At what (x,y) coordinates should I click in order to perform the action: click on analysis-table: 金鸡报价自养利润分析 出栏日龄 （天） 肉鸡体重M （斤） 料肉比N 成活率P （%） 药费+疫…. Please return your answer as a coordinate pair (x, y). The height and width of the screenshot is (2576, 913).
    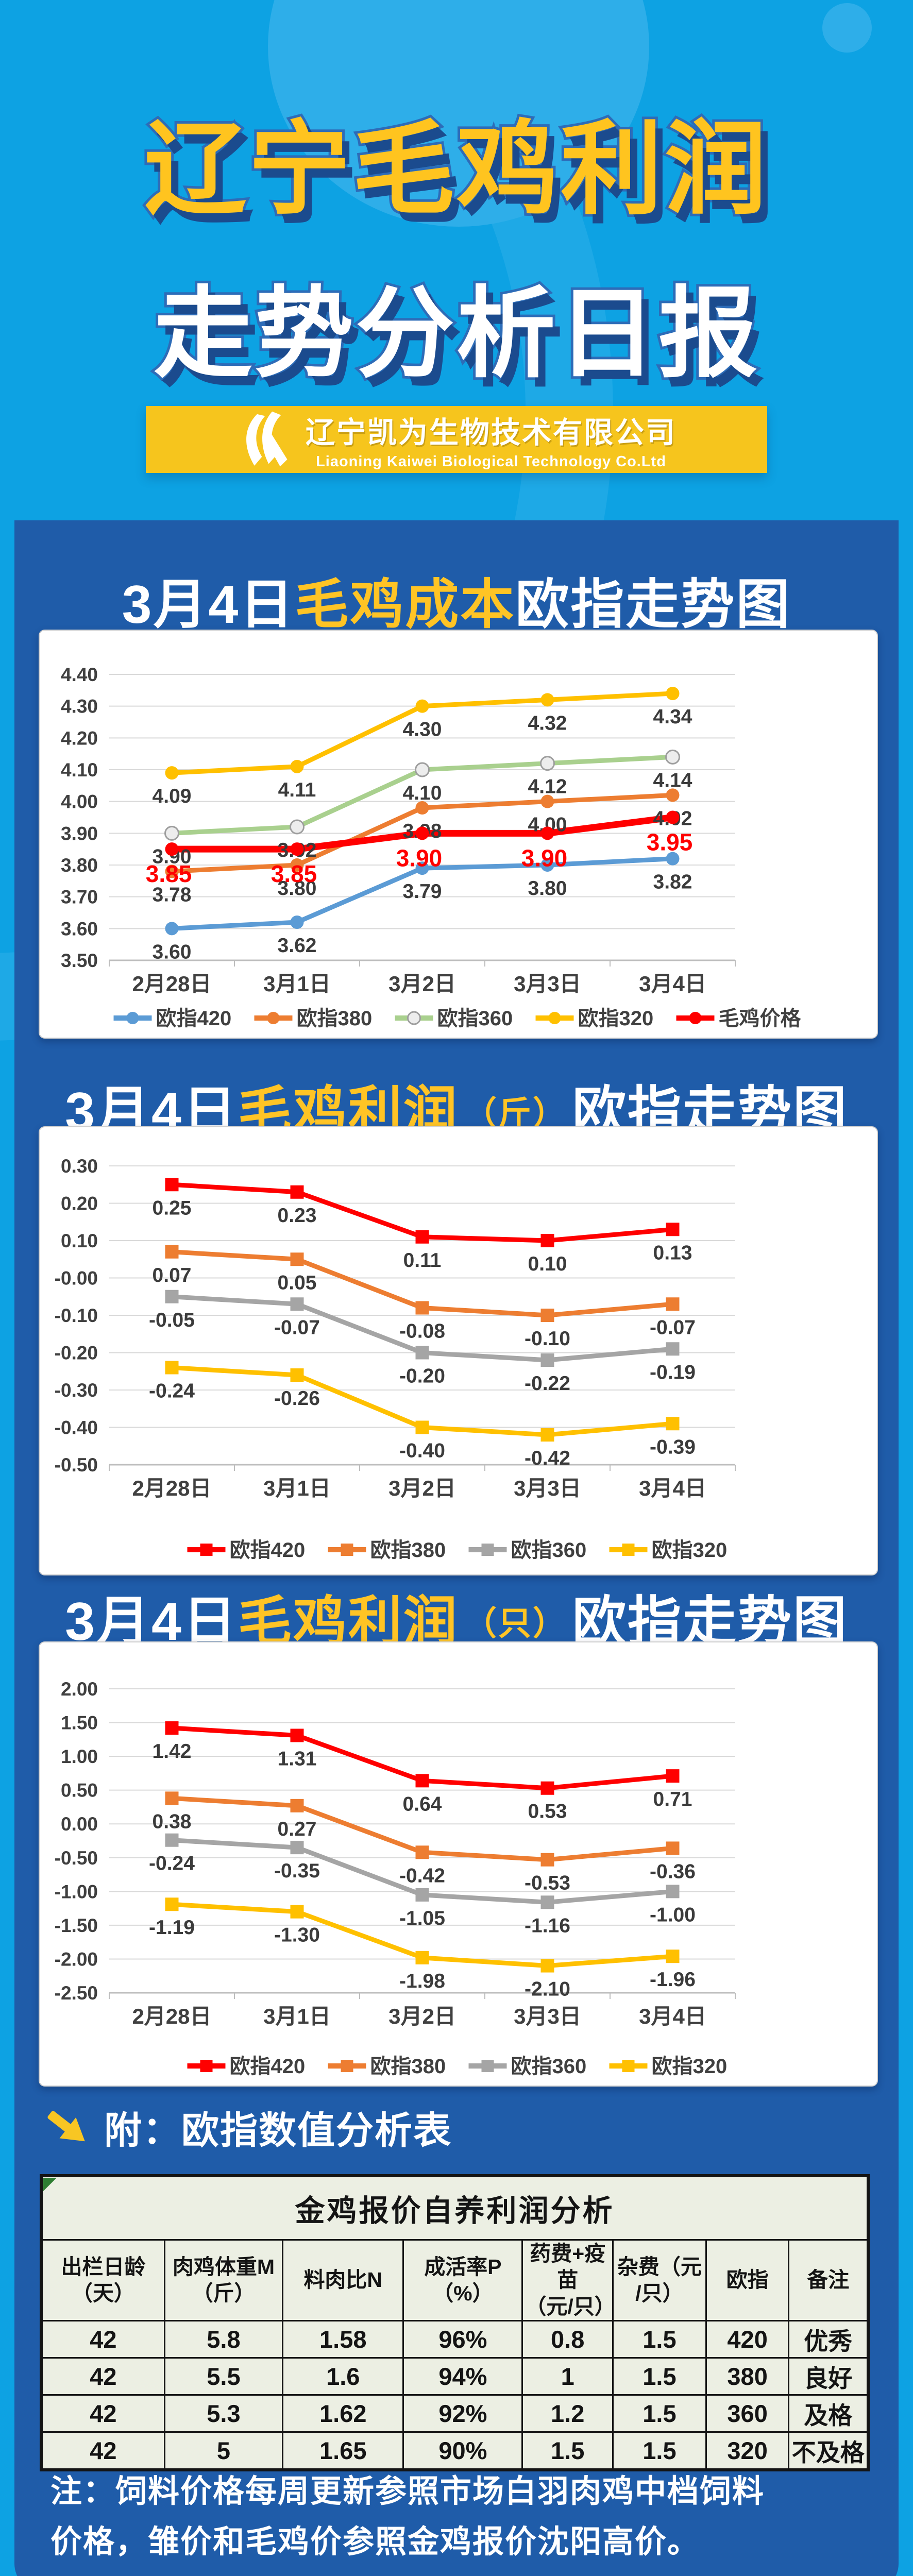
    Looking at the image, I should click on (455, 2322).